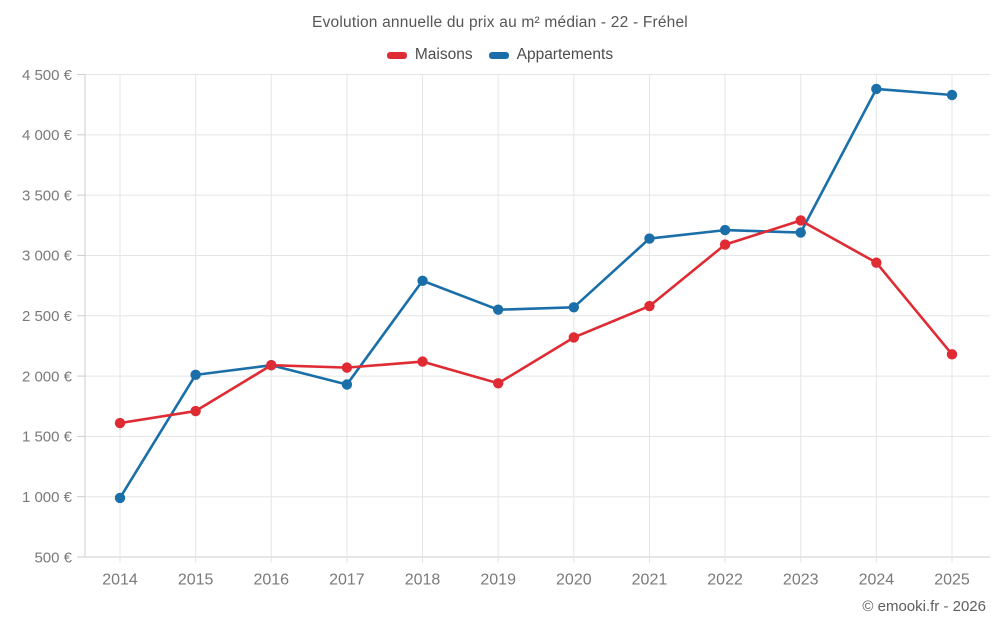  What do you see at coordinates (565, 54) in the screenshot?
I see `legend-label-appartements: Appartements` at bounding box center [565, 54].